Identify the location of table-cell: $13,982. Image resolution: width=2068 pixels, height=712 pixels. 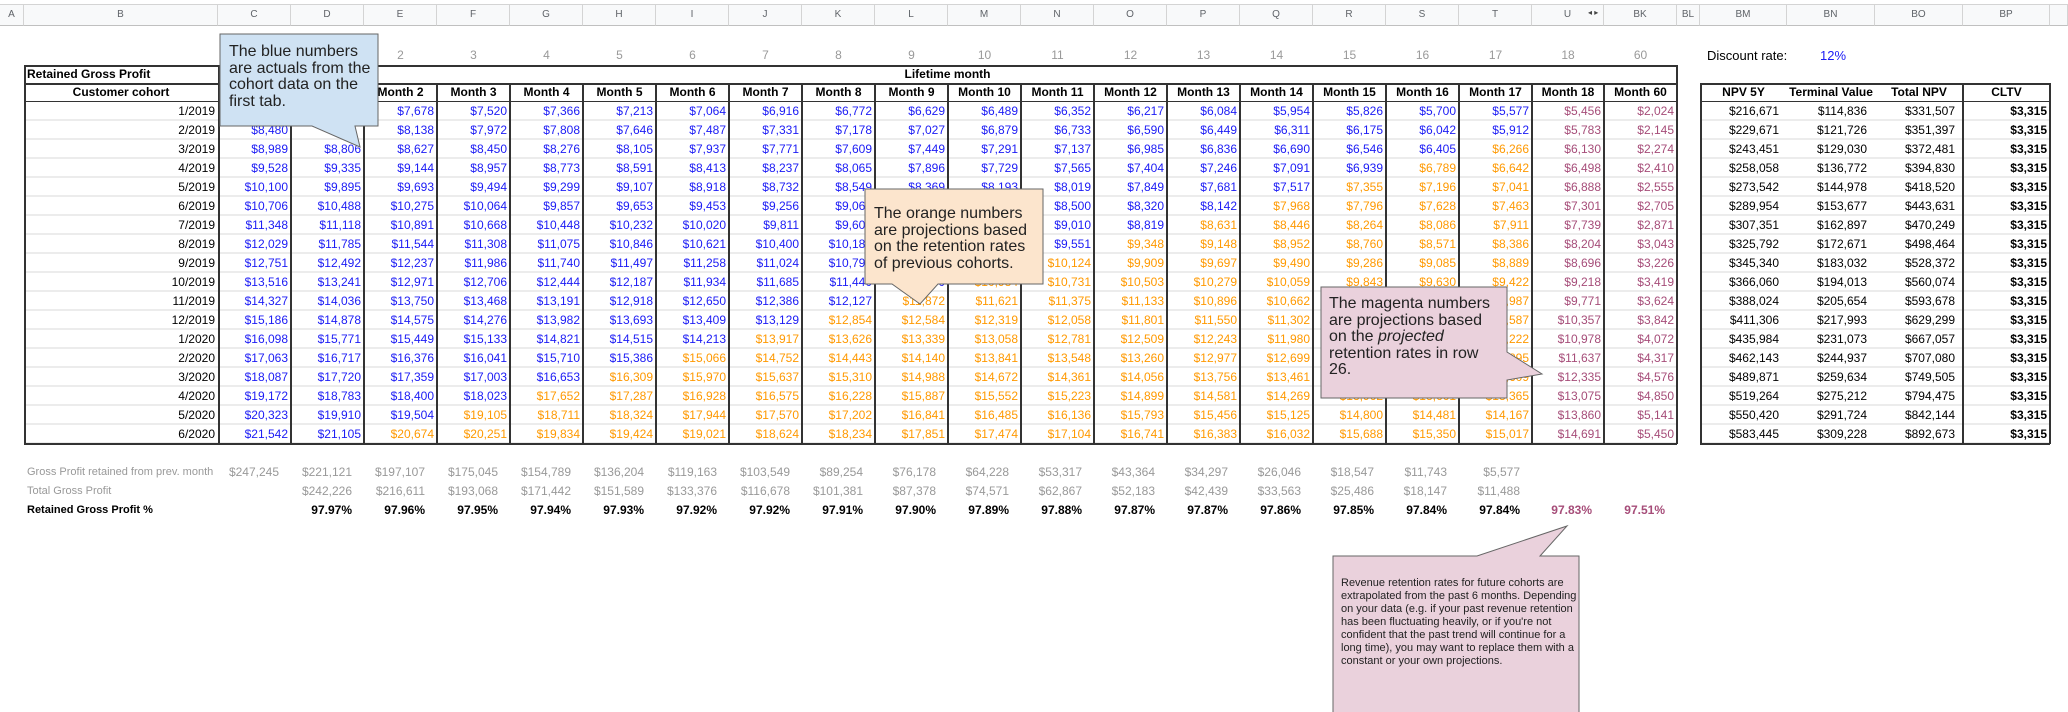
(546, 320).